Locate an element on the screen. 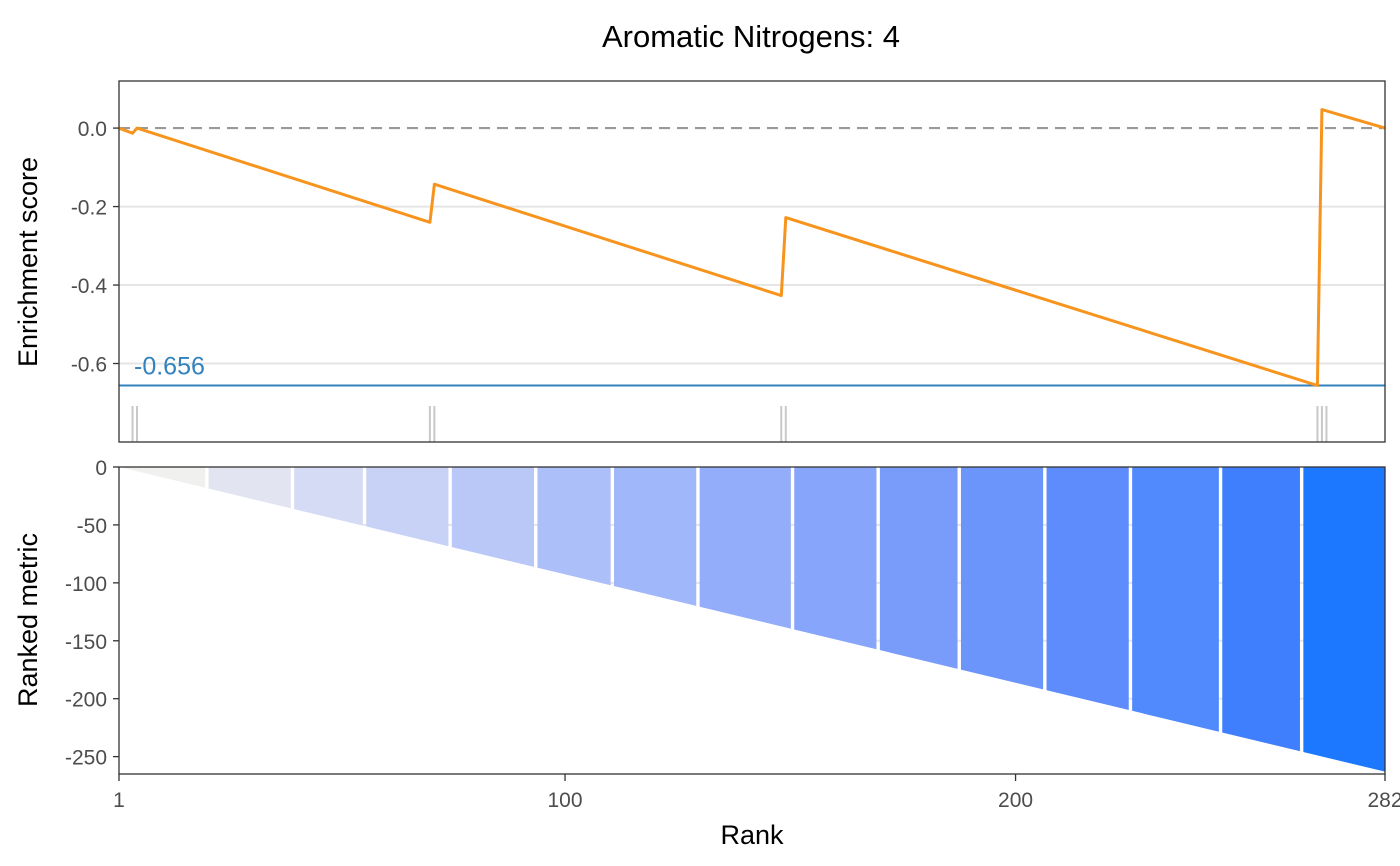  y-tick-label: -0.4 is located at coordinates (89, 286).